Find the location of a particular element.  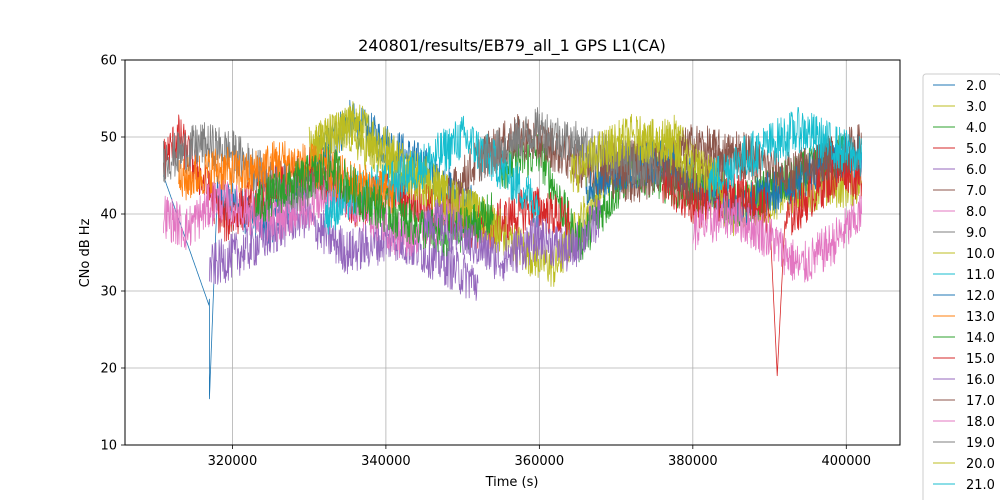

legend-label: 6.0 is located at coordinates (976, 170).